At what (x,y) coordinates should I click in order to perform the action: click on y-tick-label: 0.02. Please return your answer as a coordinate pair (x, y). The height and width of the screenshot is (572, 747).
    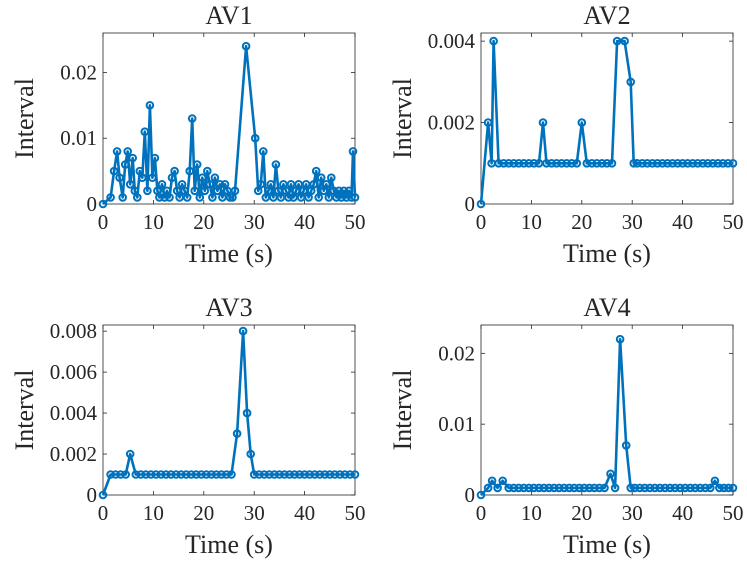
    Looking at the image, I should click on (456, 353).